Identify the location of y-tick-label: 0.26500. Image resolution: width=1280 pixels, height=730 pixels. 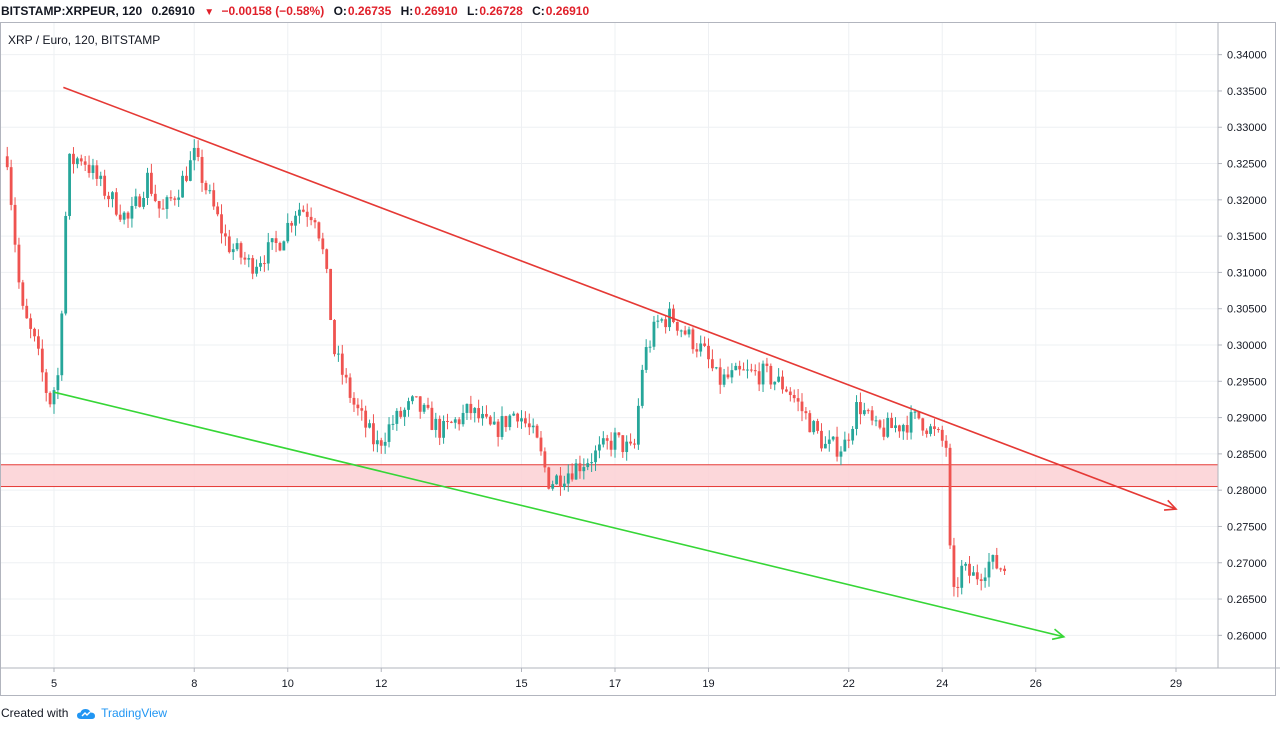
(1247, 600).